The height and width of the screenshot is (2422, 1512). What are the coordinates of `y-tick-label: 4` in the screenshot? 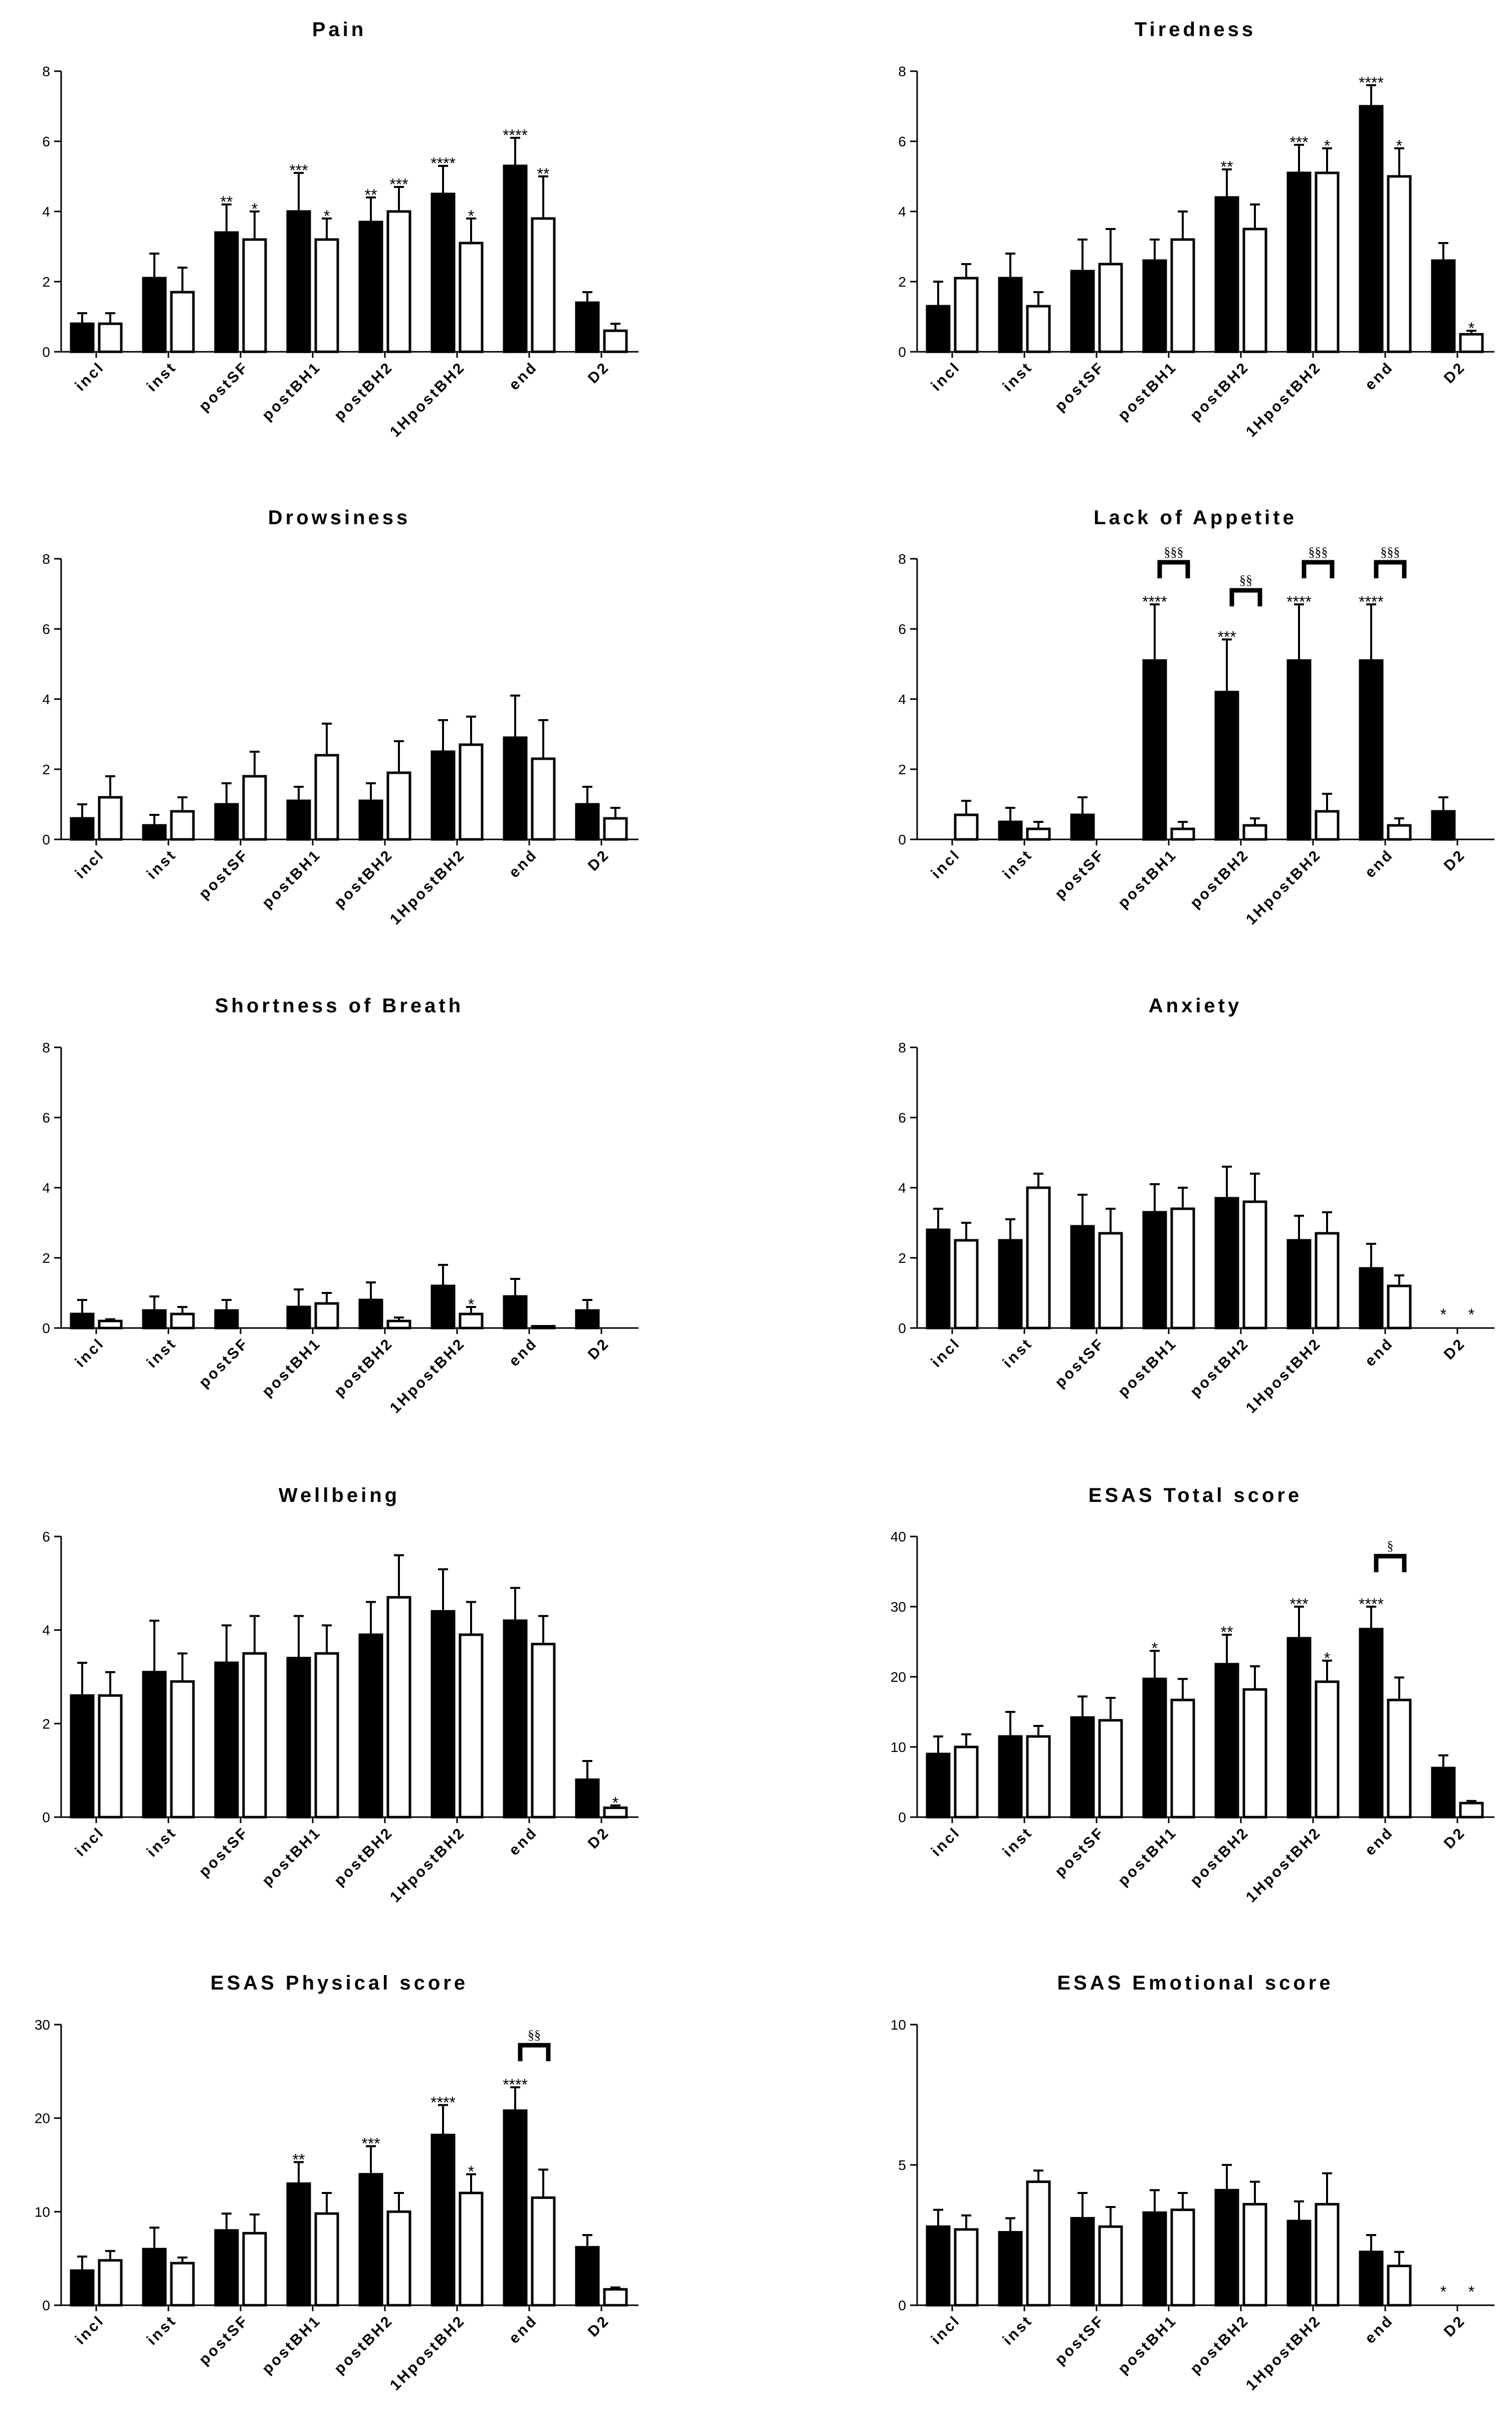 It's located at (902, 1188).